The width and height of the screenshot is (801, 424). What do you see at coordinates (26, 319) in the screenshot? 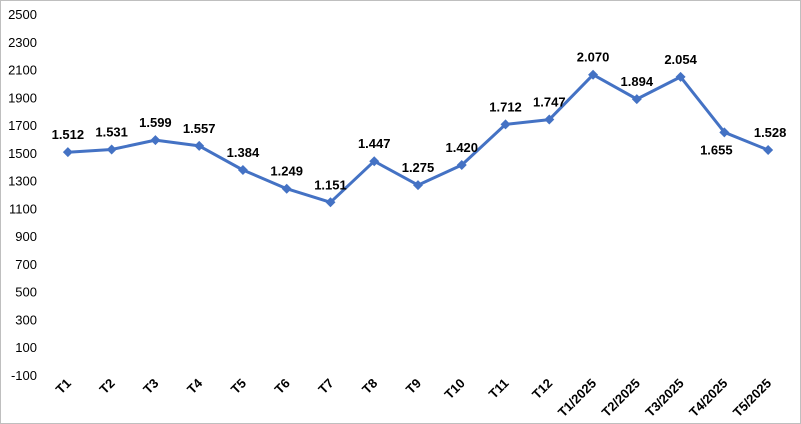
I see `y-tick-label: 300` at bounding box center [26, 319].